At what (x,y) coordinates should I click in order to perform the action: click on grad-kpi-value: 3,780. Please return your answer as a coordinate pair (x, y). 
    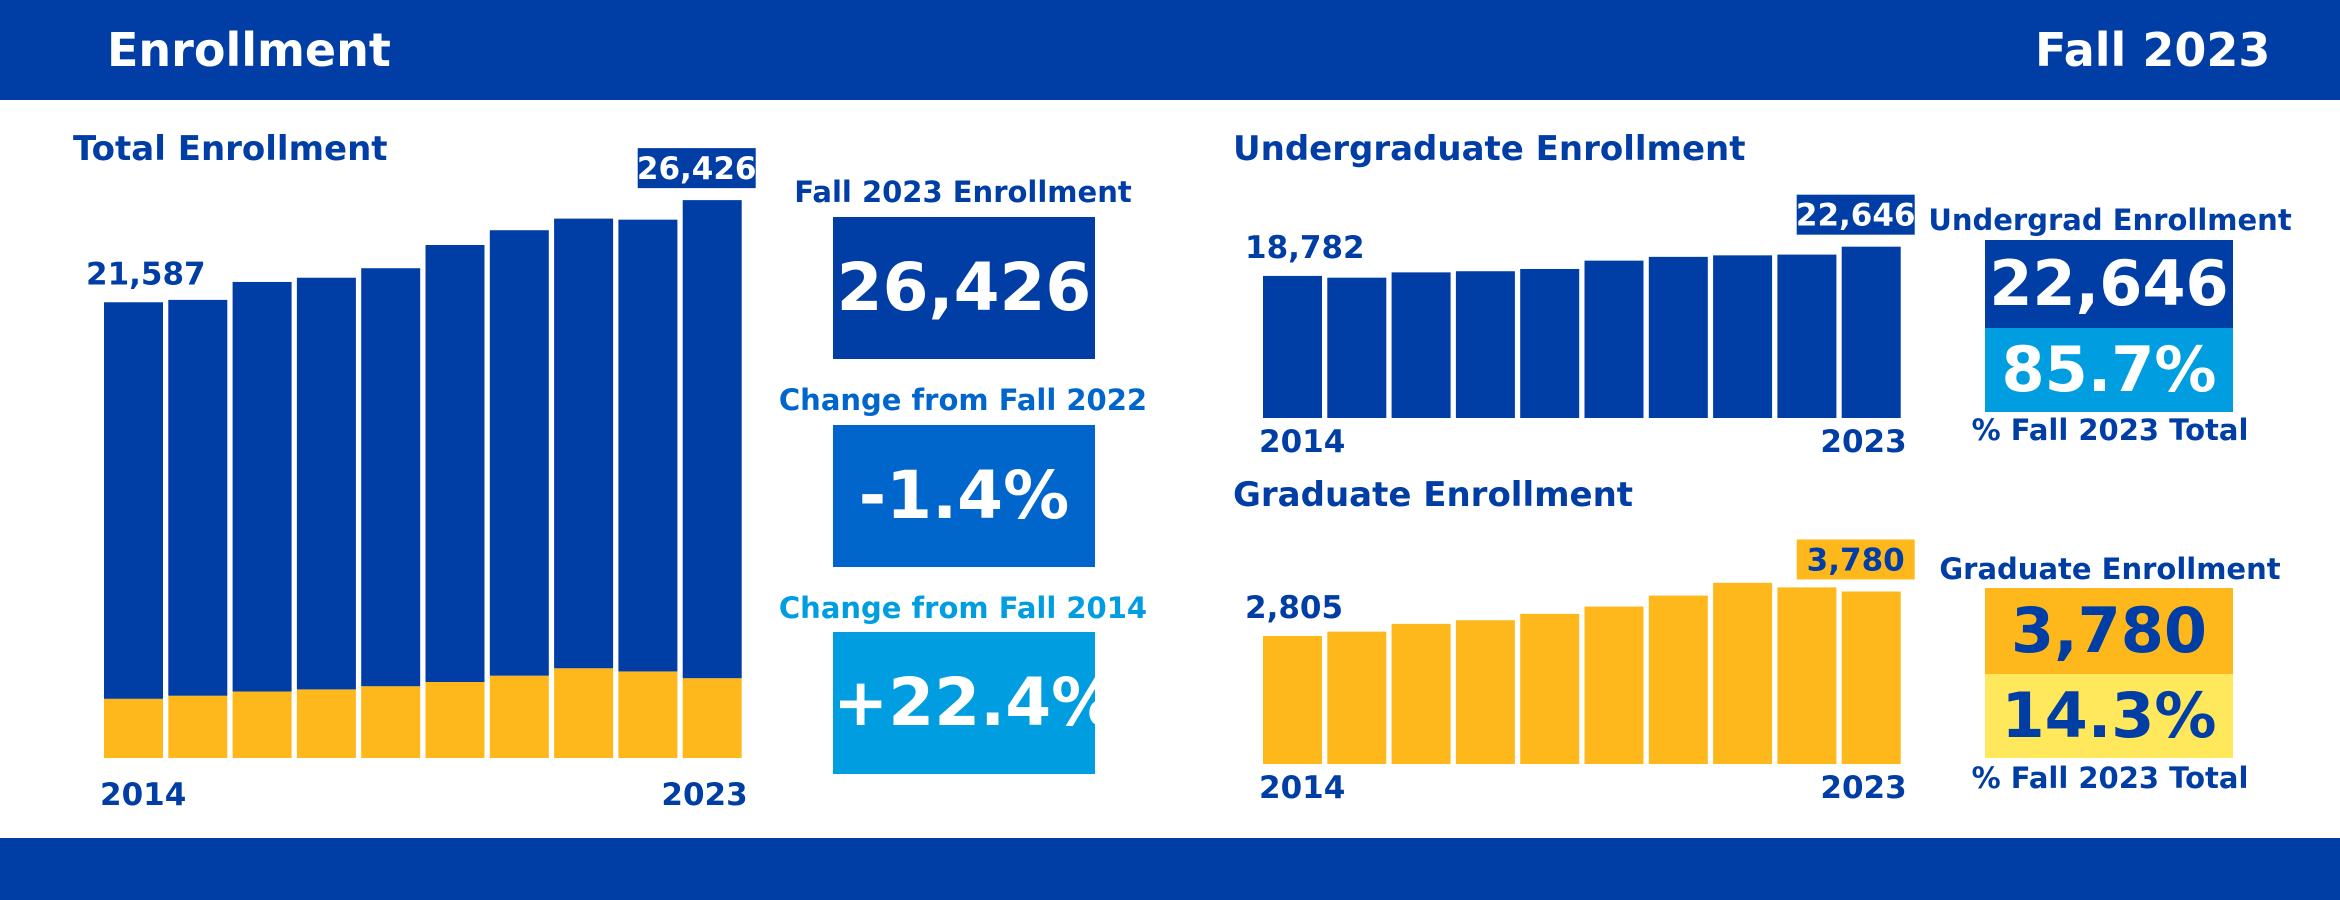
    Looking at the image, I should click on (2109, 631).